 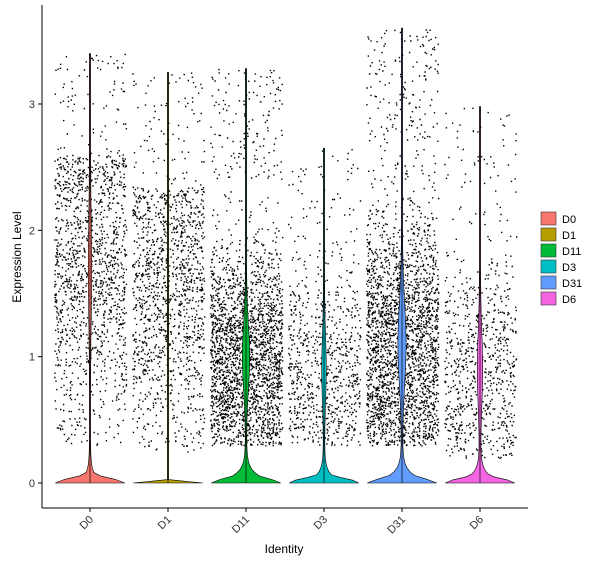 What do you see at coordinates (548, 250) in the screenshot?
I see `legend-key-D11` at bounding box center [548, 250].